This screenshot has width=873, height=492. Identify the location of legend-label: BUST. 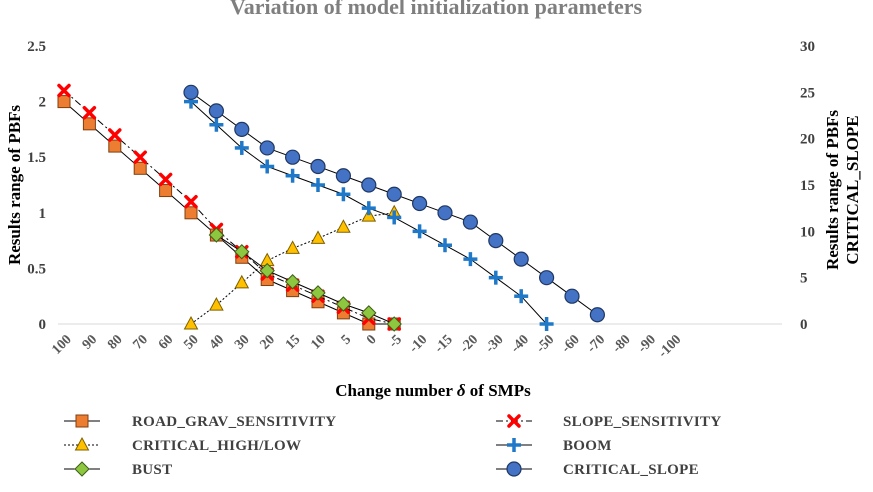
(152, 470).